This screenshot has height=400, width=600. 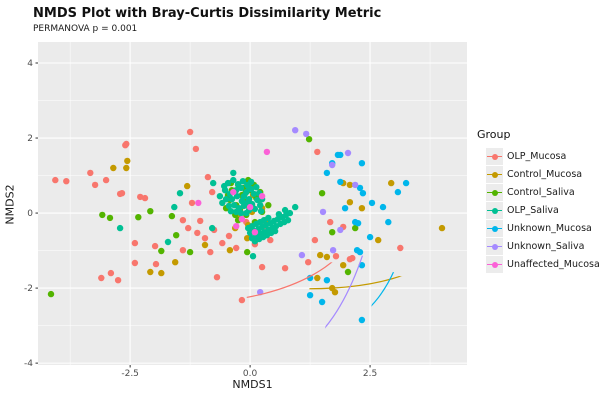 I want to click on plot-subtitle: PERMANOVA p = 0.001, so click(x=85, y=29).